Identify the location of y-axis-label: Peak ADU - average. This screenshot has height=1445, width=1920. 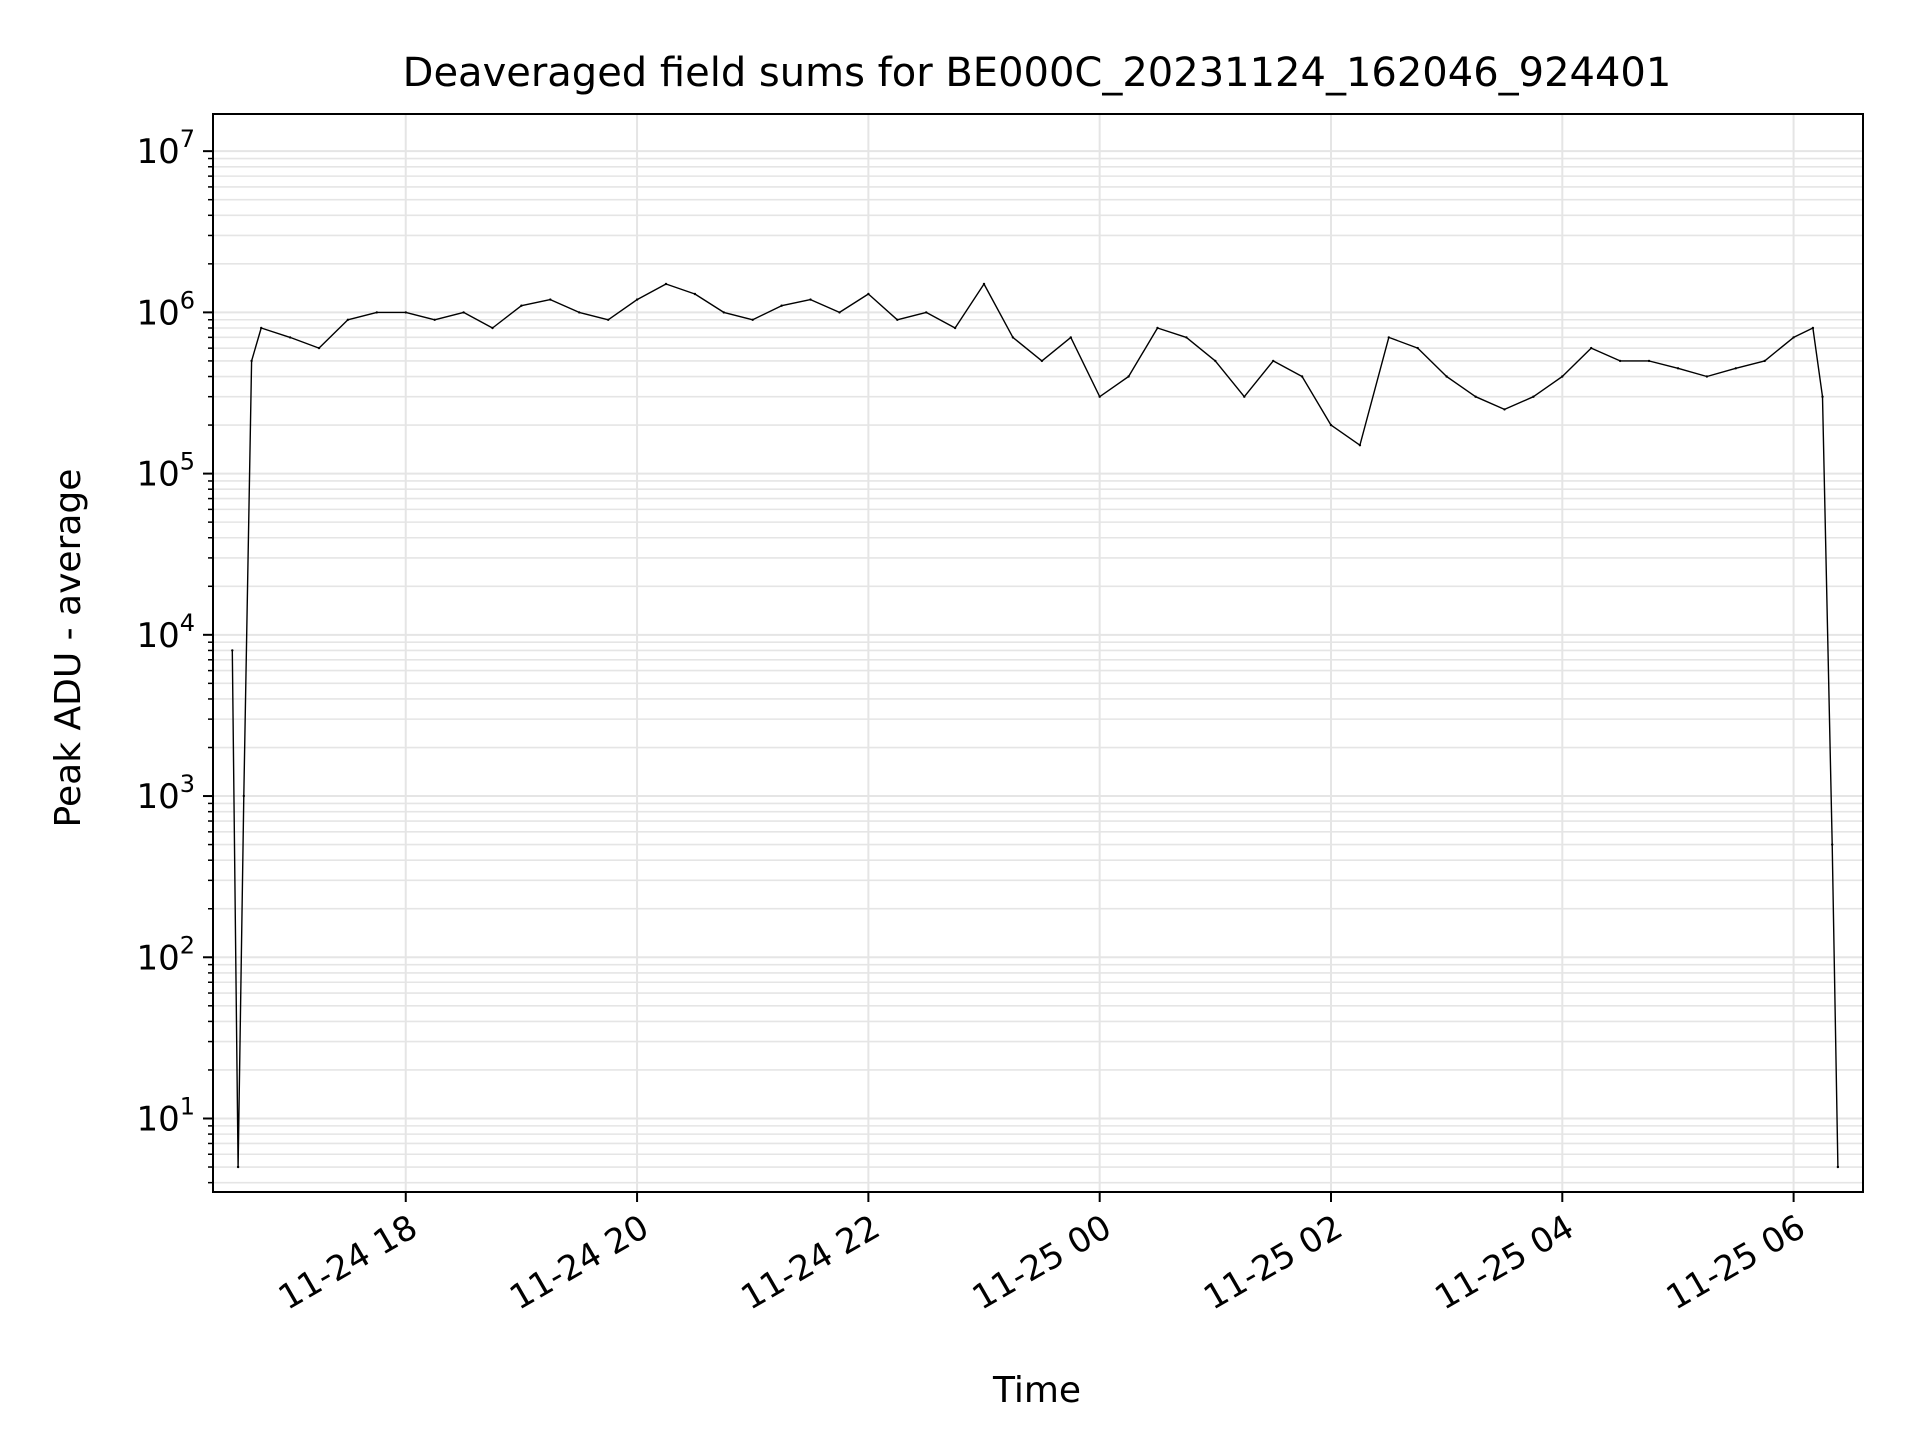
(68, 648).